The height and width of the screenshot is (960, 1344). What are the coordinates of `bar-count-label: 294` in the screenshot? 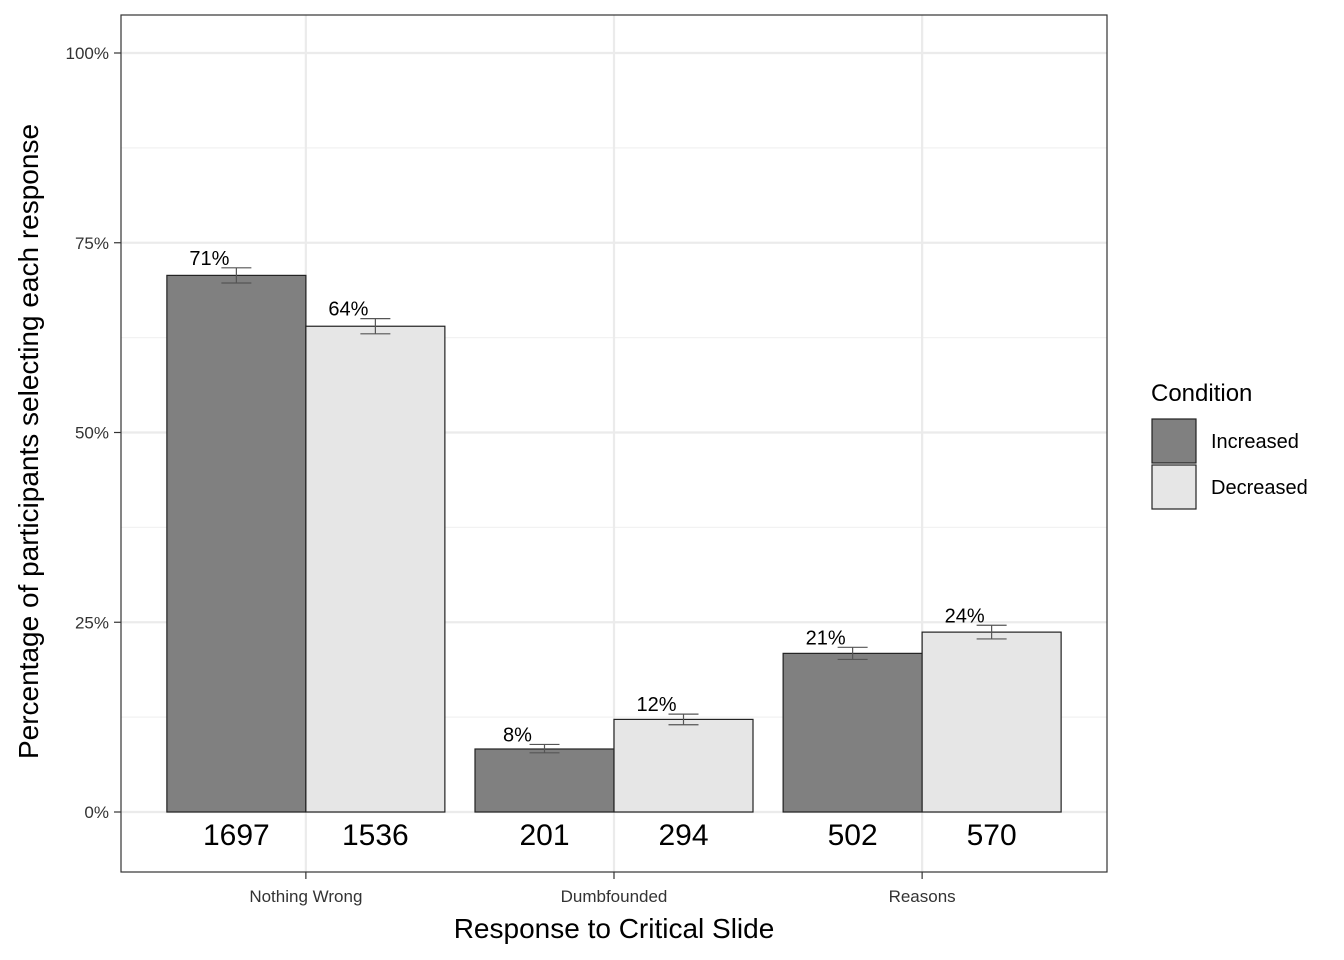 It's located at (683, 835).